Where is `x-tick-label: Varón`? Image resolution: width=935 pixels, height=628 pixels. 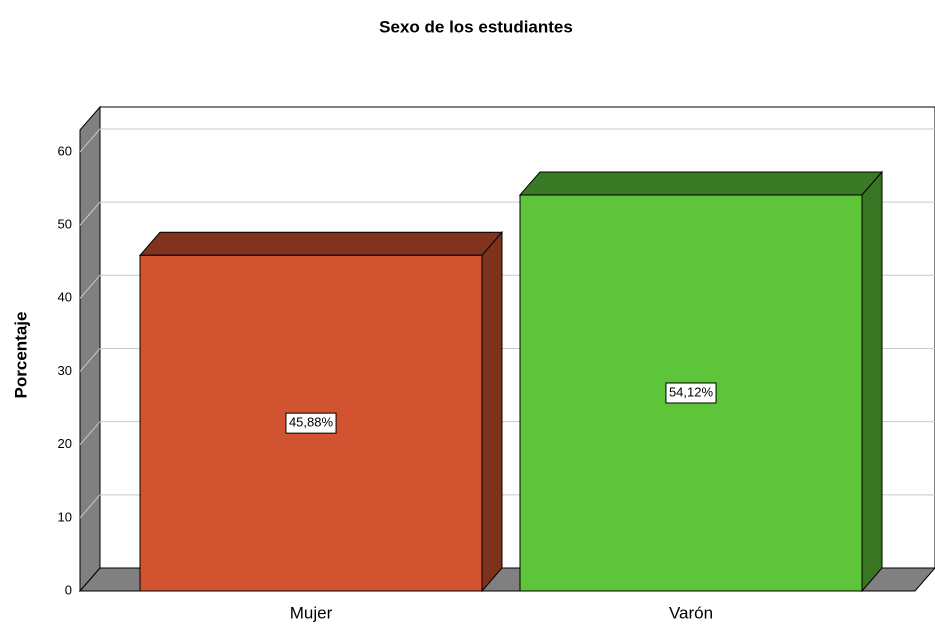
x-tick-label: Varón is located at coordinates (691, 612).